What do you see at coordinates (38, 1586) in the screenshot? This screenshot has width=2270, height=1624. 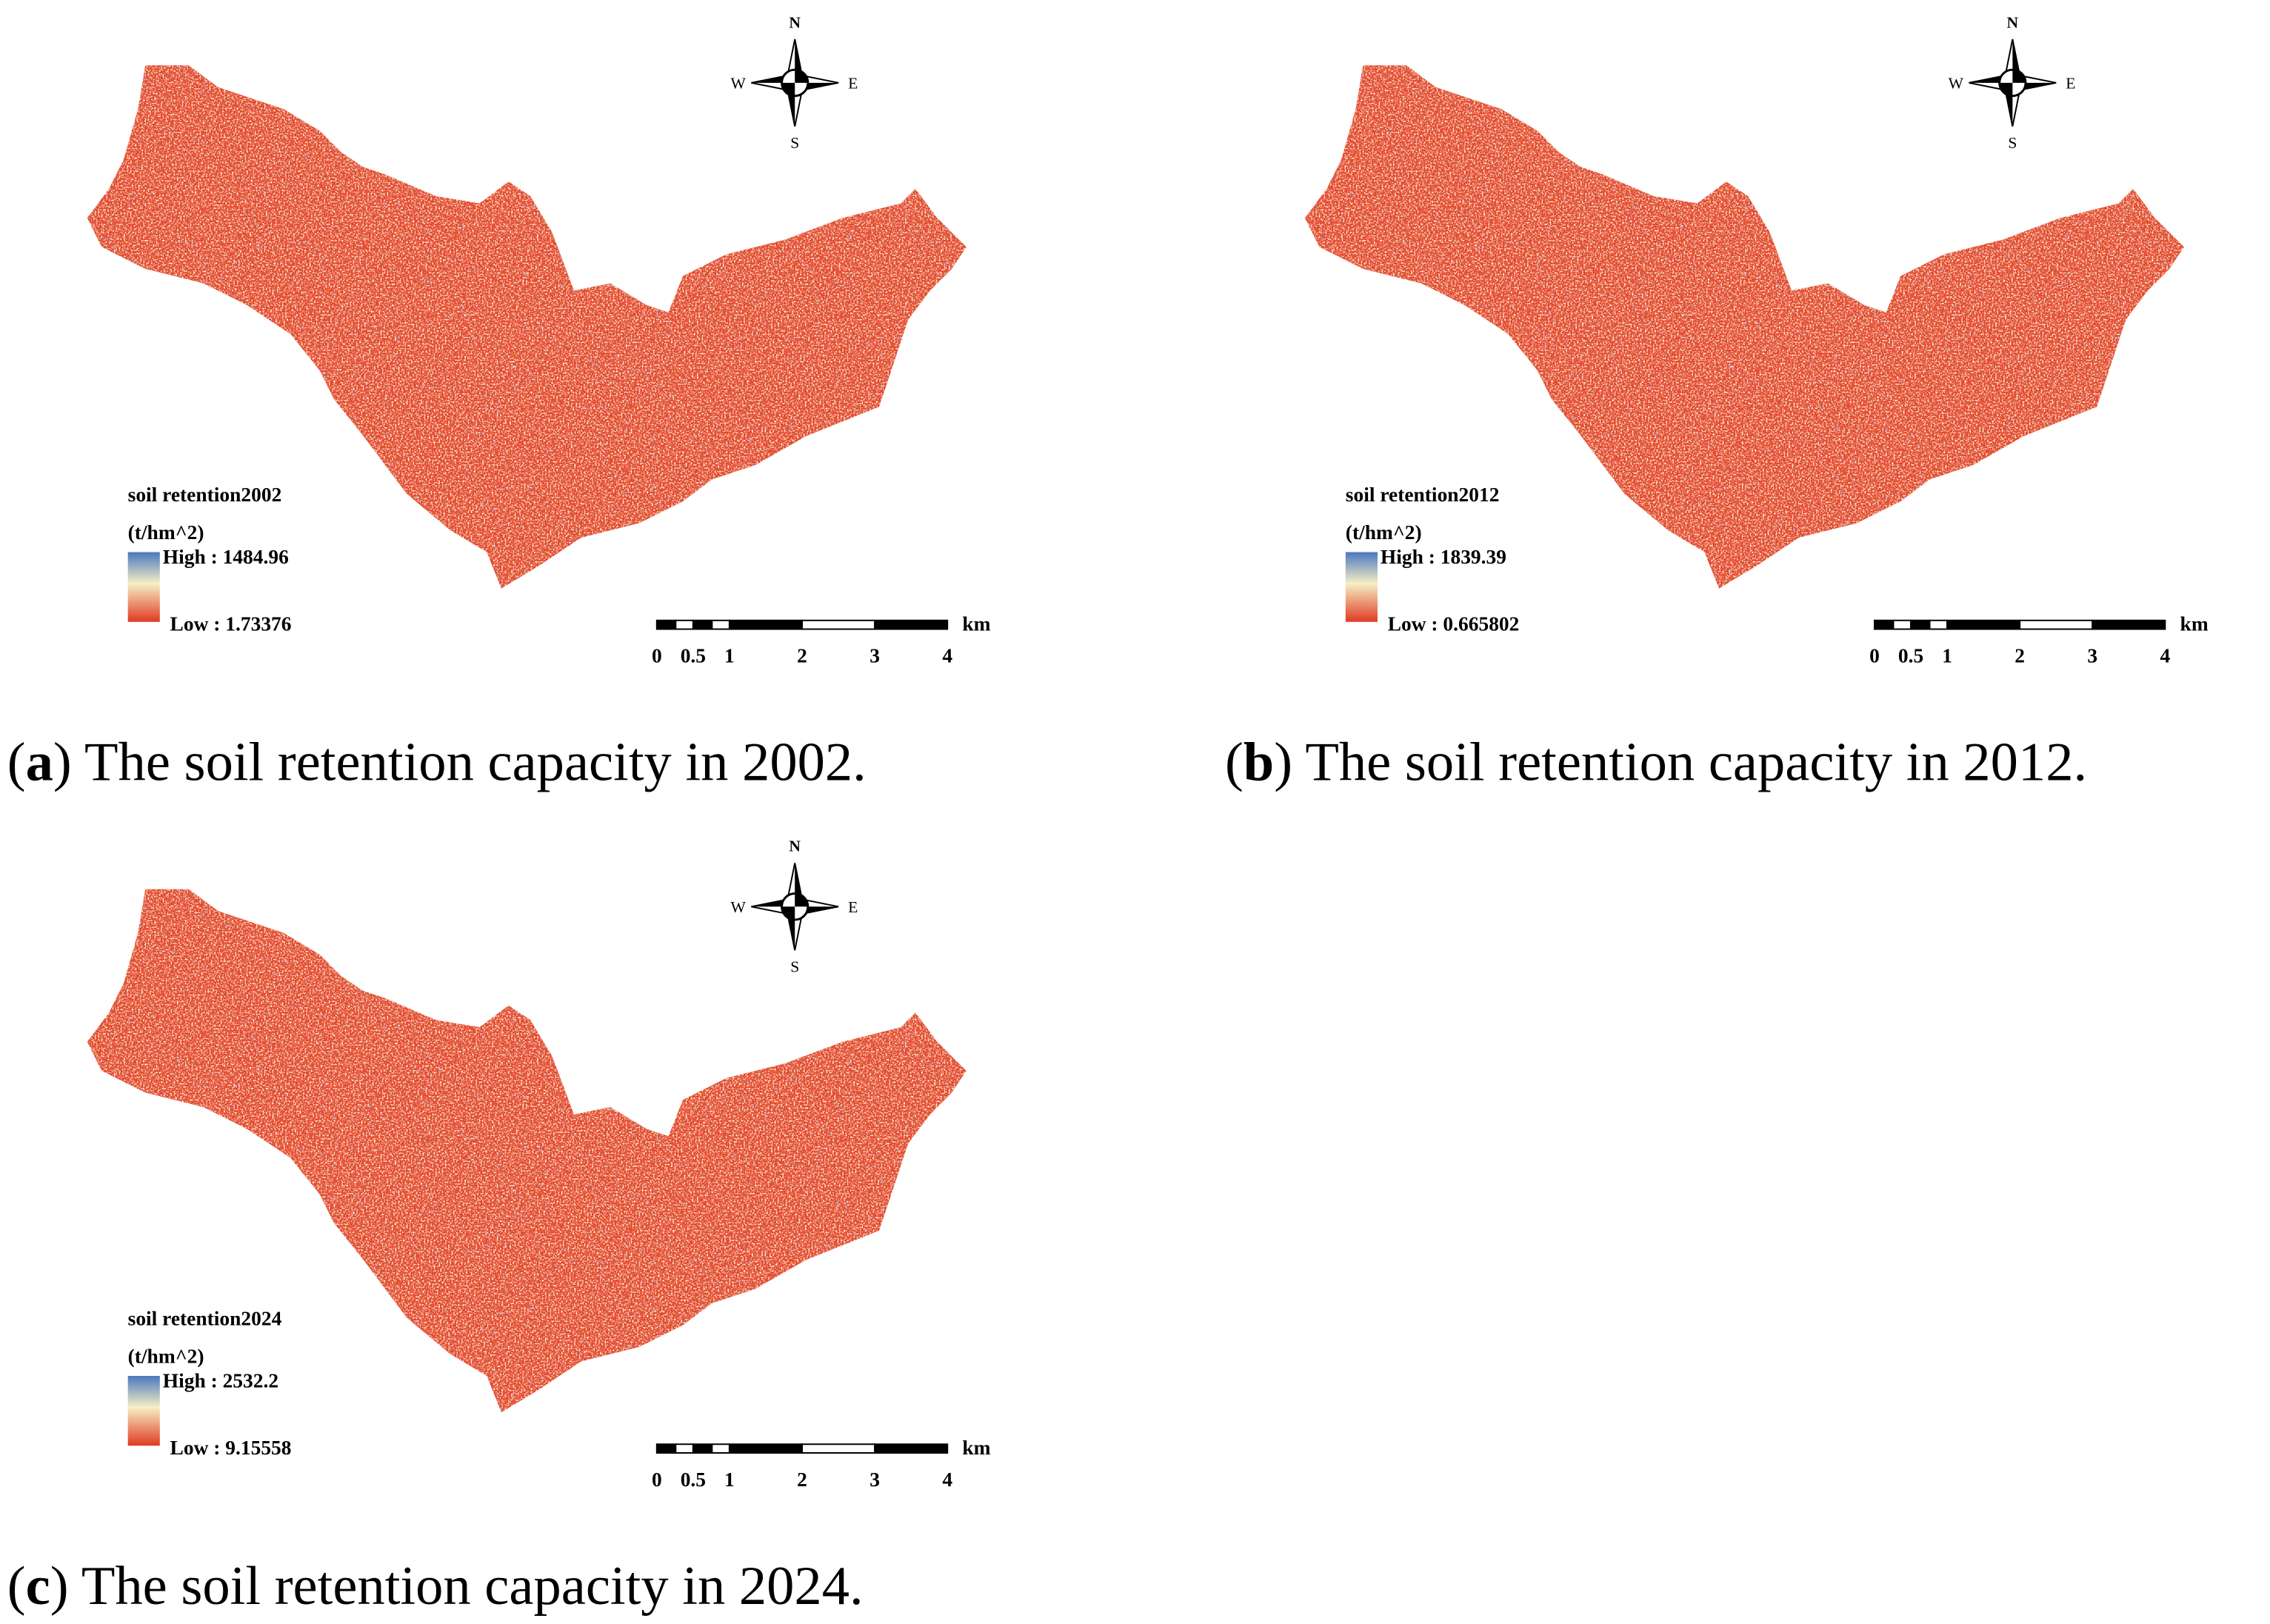 I see `caption-part: c` at bounding box center [38, 1586].